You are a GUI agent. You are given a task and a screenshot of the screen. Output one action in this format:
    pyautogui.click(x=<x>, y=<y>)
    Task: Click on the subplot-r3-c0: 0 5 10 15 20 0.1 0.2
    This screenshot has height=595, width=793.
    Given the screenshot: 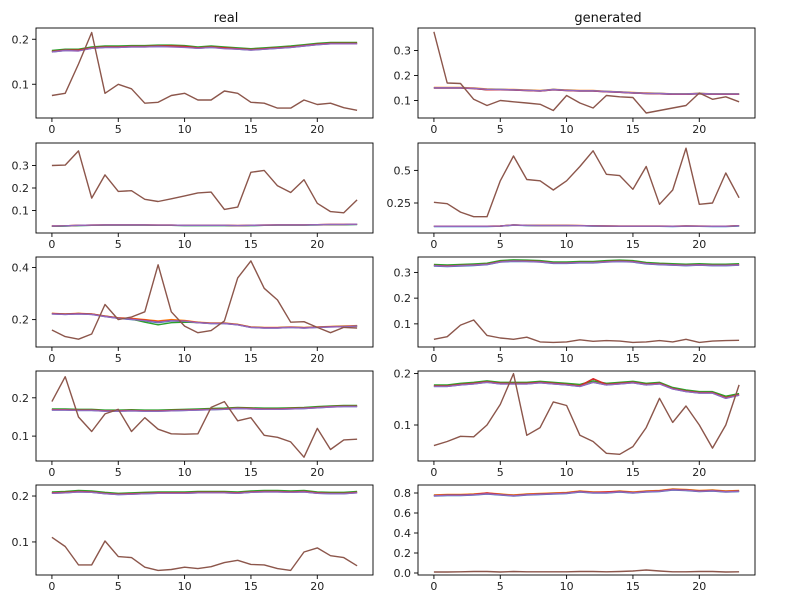 What is the action you would take?
    pyautogui.click(x=193, y=424)
    